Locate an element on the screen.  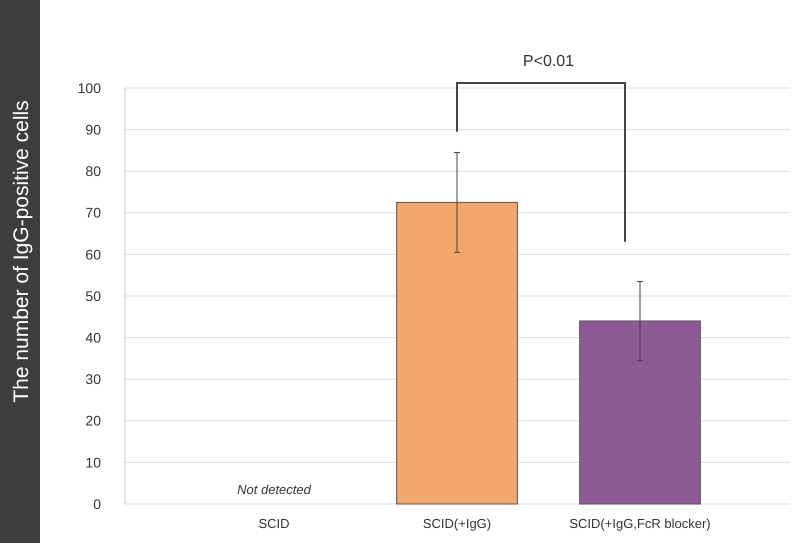
text: P<0.01 is located at coordinates (548, 61).